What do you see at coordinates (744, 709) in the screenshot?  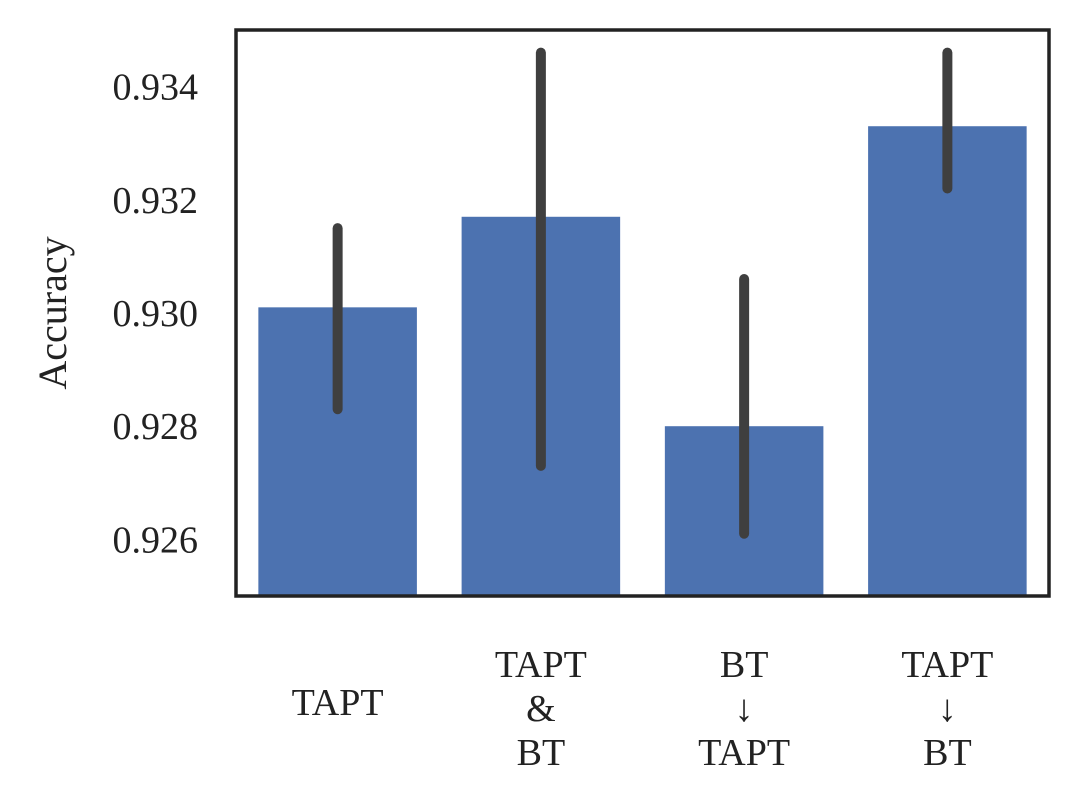 I see `x-tick-label-2-1: ↓` at bounding box center [744, 709].